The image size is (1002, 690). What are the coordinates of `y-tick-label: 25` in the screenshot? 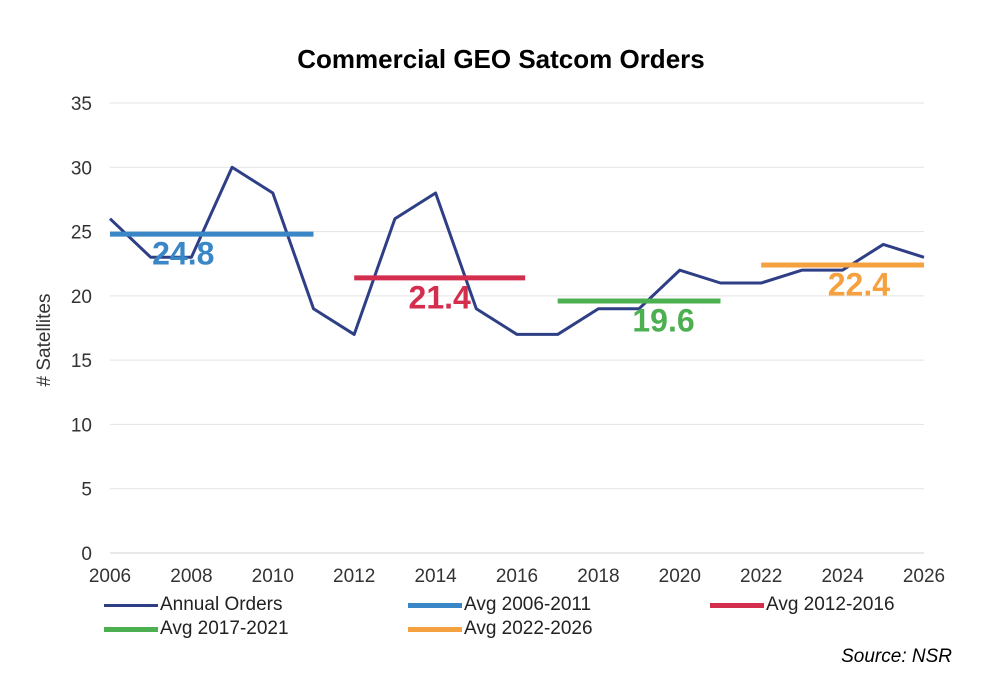 It's located at (81, 233).